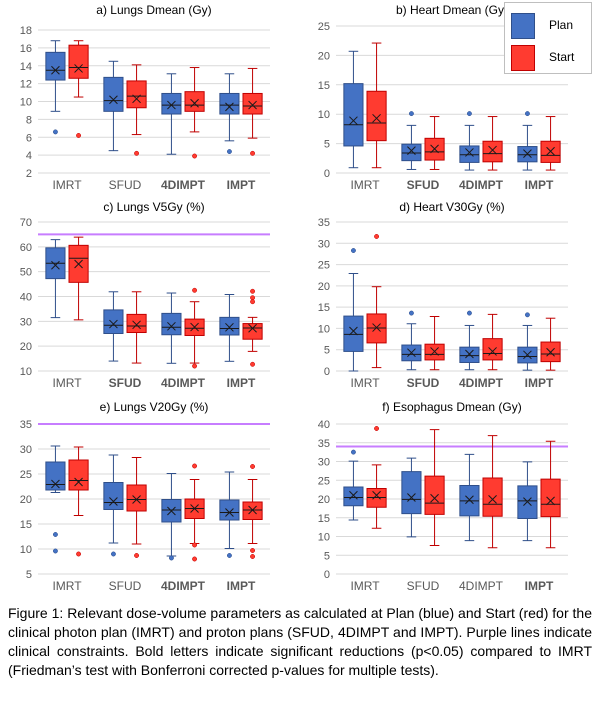  What do you see at coordinates (153, 207) in the screenshot?
I see `panel-title: c) Lungs V5Gy (%)` at bounding box center [153, 207].